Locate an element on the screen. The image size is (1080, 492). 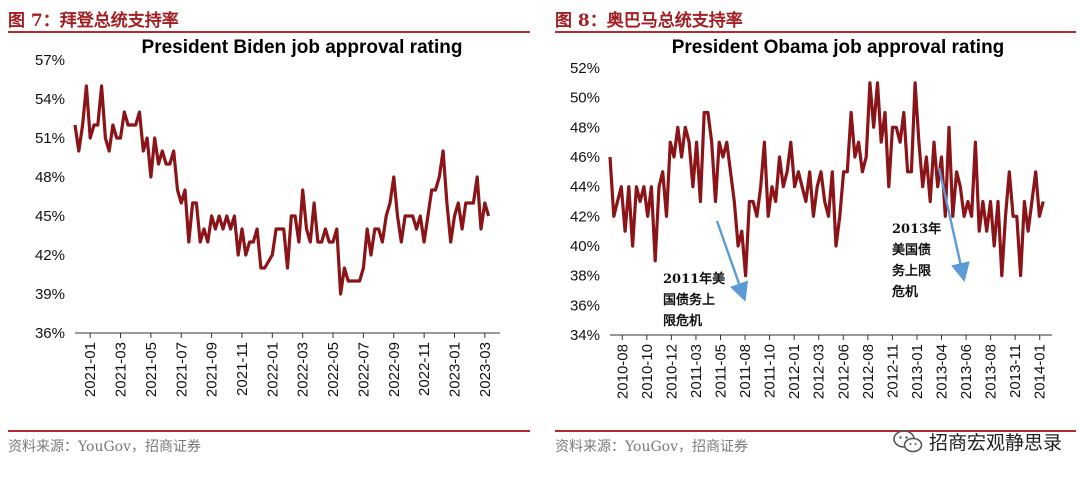
annotation-text: 2011年美国债务上限危机 is located at coordinates (694, 300).